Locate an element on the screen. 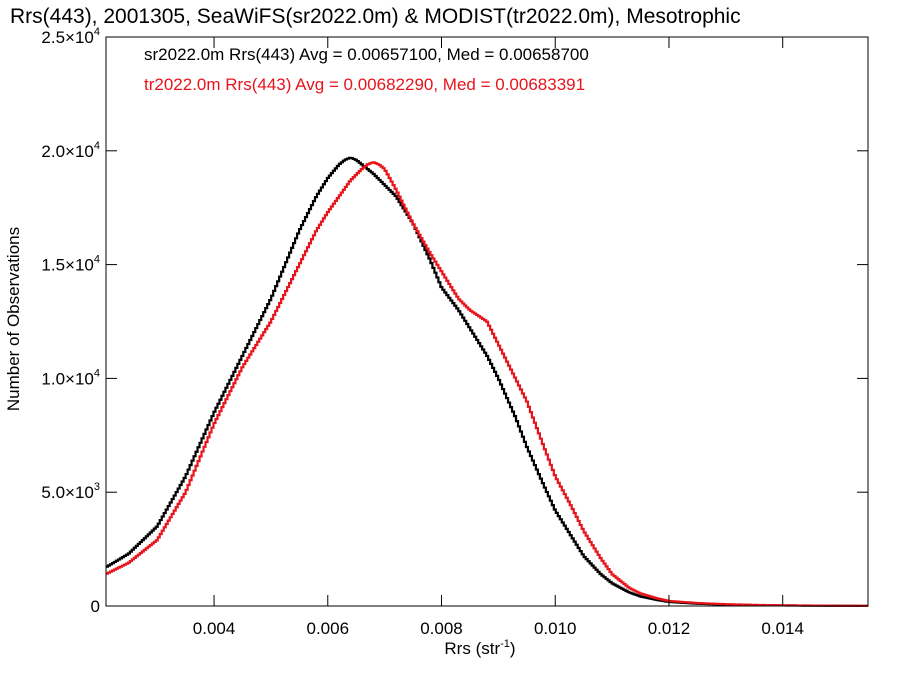  x-tick-label: 0.006 is located at coordinates (328, 628).